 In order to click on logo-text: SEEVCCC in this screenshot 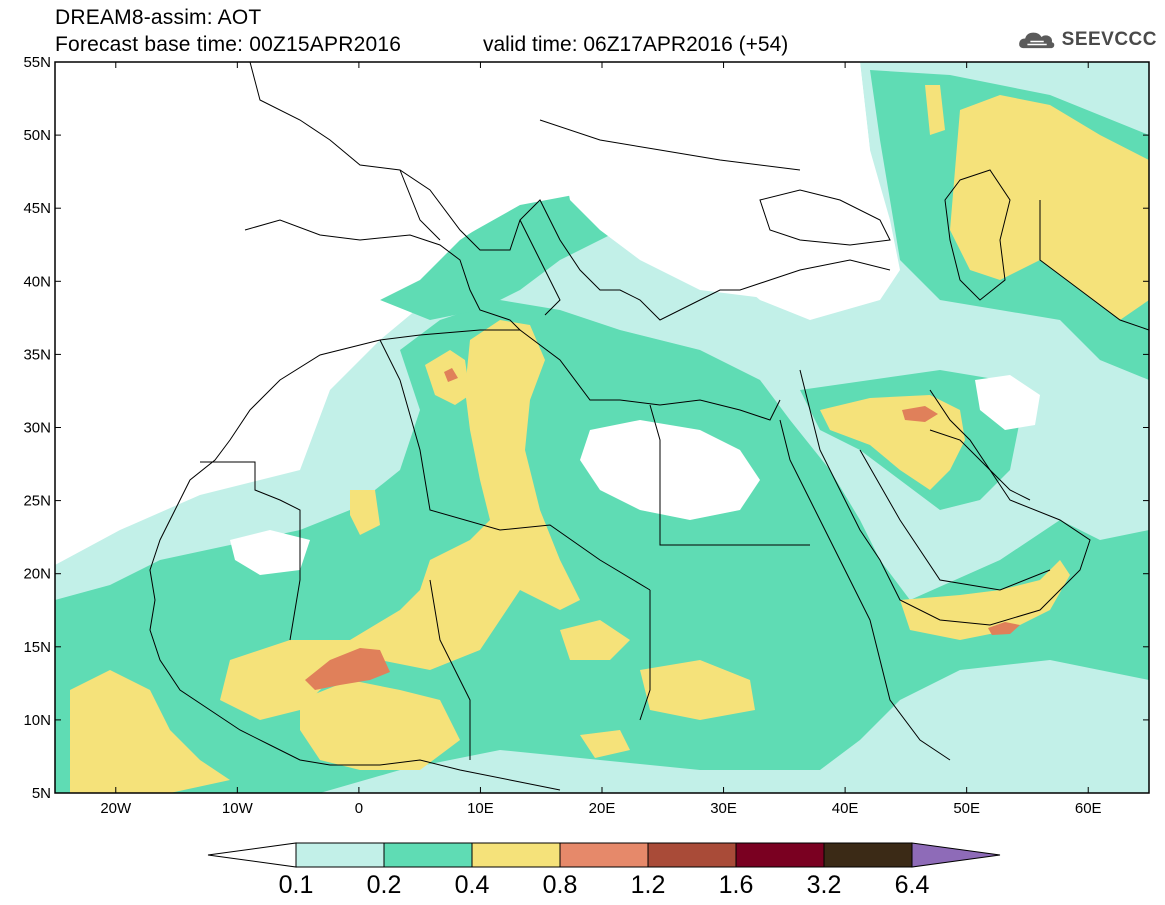, I will do `click(1109, 39)`.